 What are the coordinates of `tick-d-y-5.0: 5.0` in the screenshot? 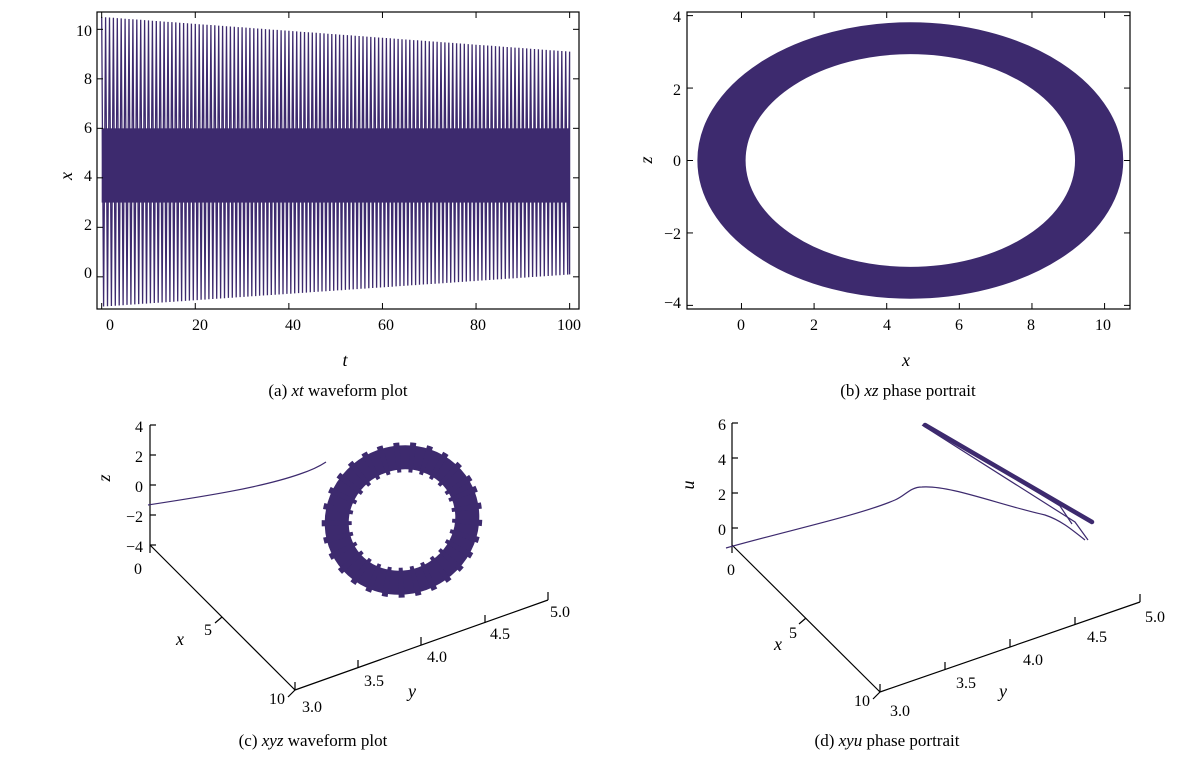 It's located at (1155, 617).